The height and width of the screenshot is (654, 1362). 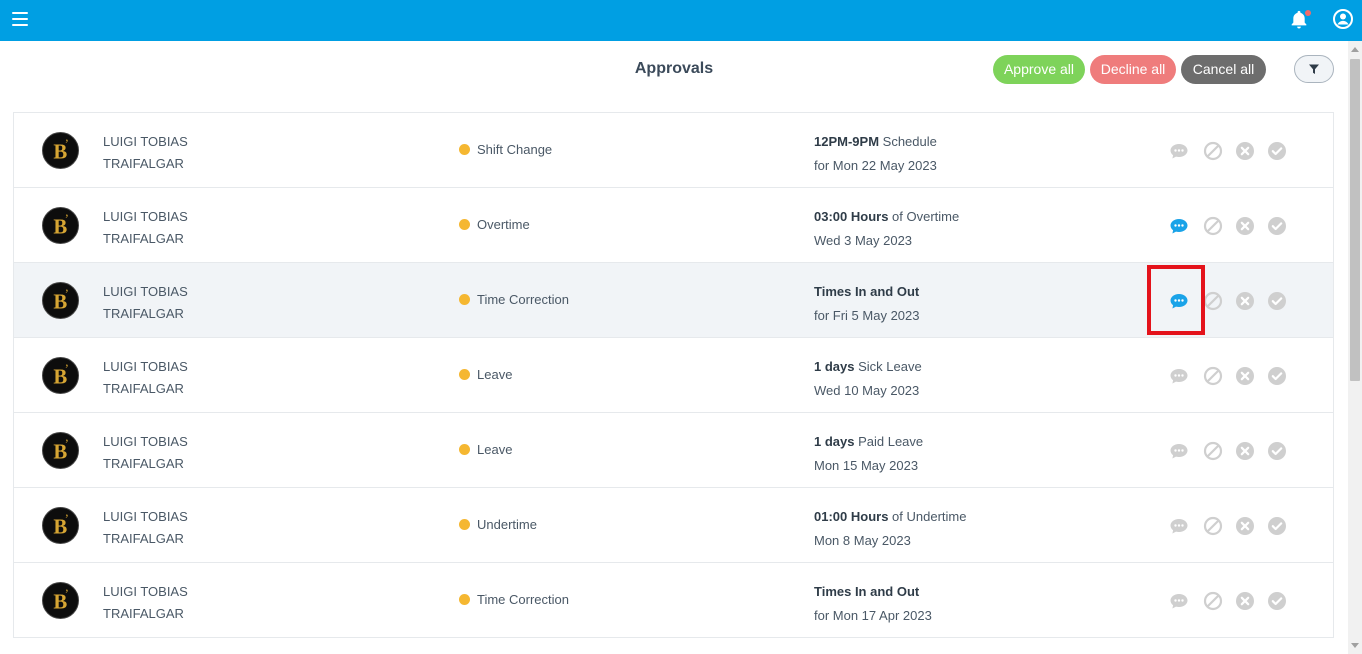 I want to click on request-date: Mon 15 May 2023, so click(x=866, y=465).